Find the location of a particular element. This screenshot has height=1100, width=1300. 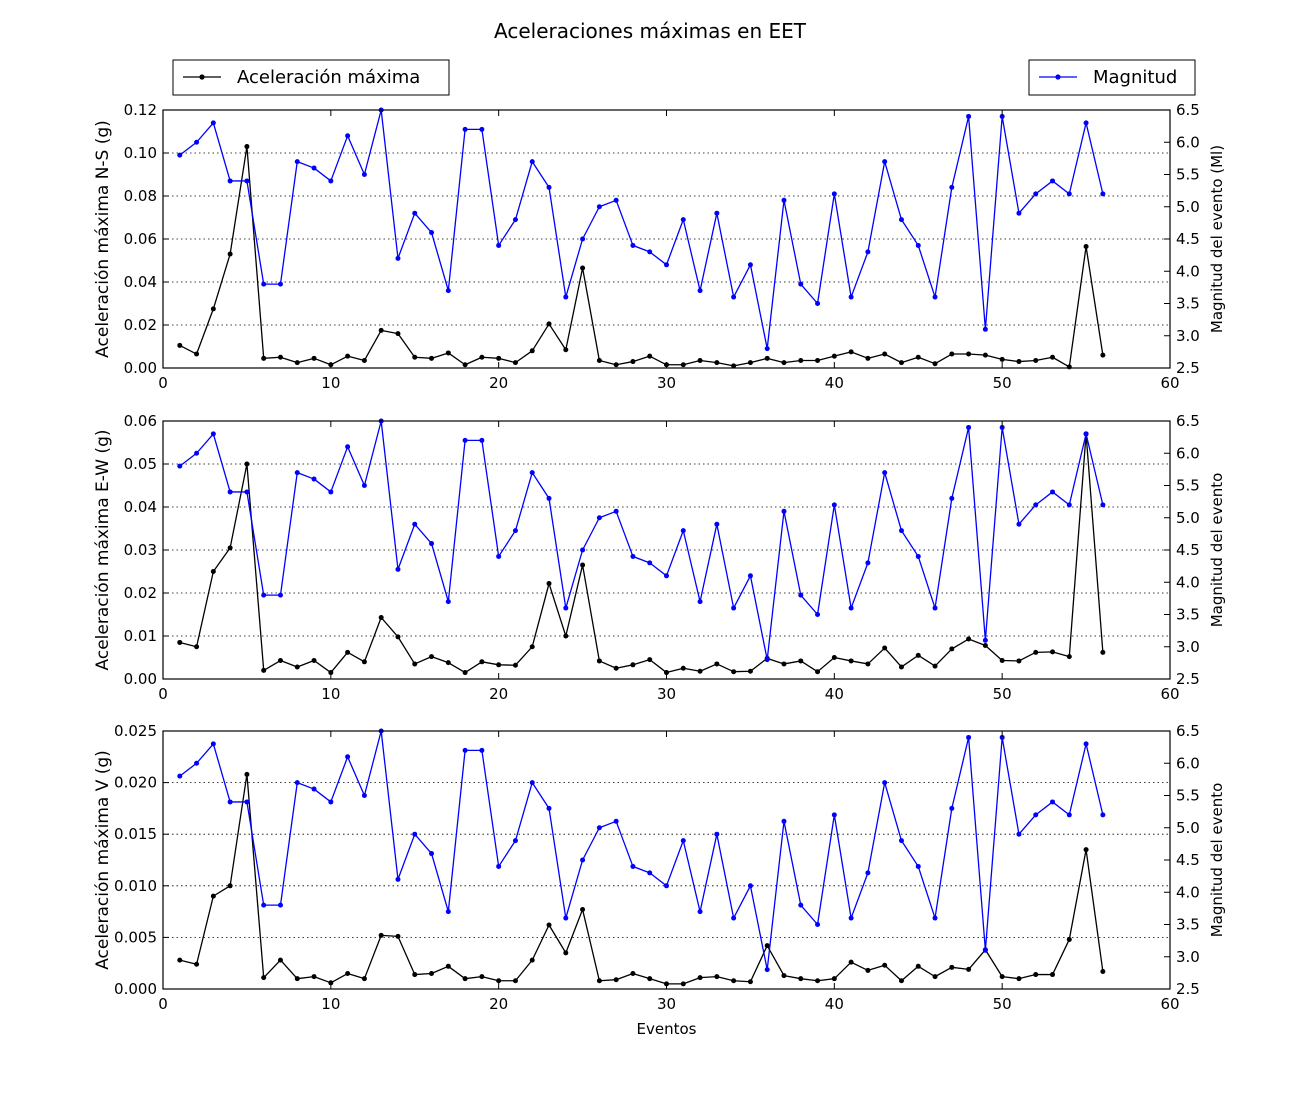

y-tick-label: 0.06 is located at coordinates (140, 239).